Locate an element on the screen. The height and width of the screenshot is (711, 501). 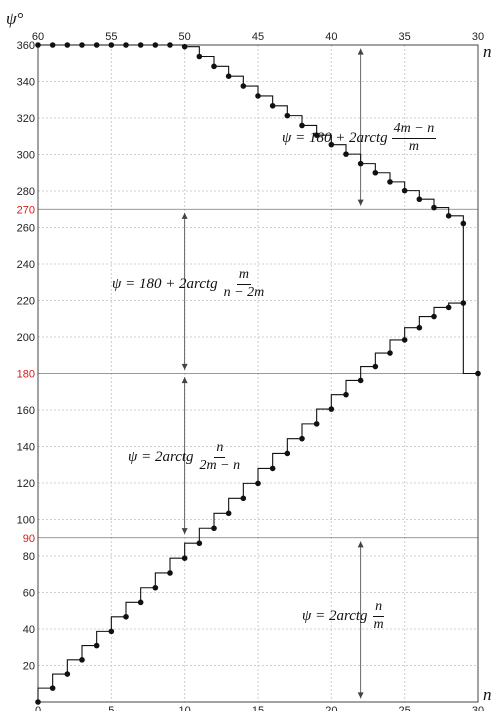
y-tick-label: 80 is located at coordinates (29, 557).